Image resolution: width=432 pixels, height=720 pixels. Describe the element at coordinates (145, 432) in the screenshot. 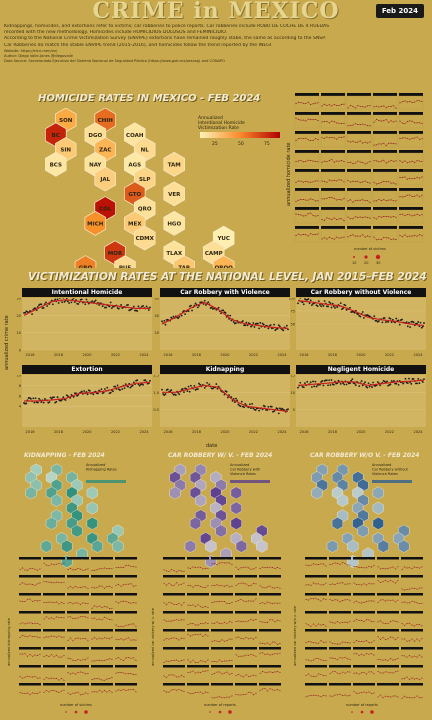

I see `x-tick-label: 2024` at that location.